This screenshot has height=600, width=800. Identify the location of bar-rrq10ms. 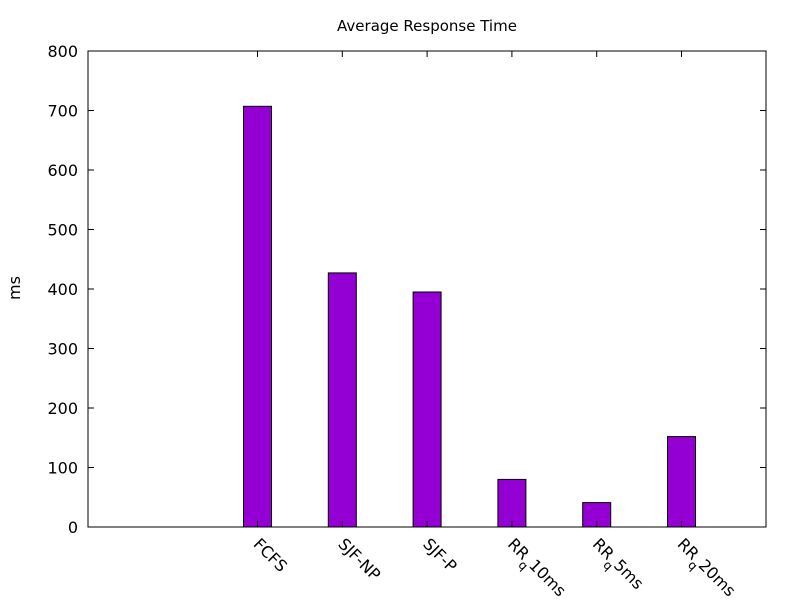
(512, 503).